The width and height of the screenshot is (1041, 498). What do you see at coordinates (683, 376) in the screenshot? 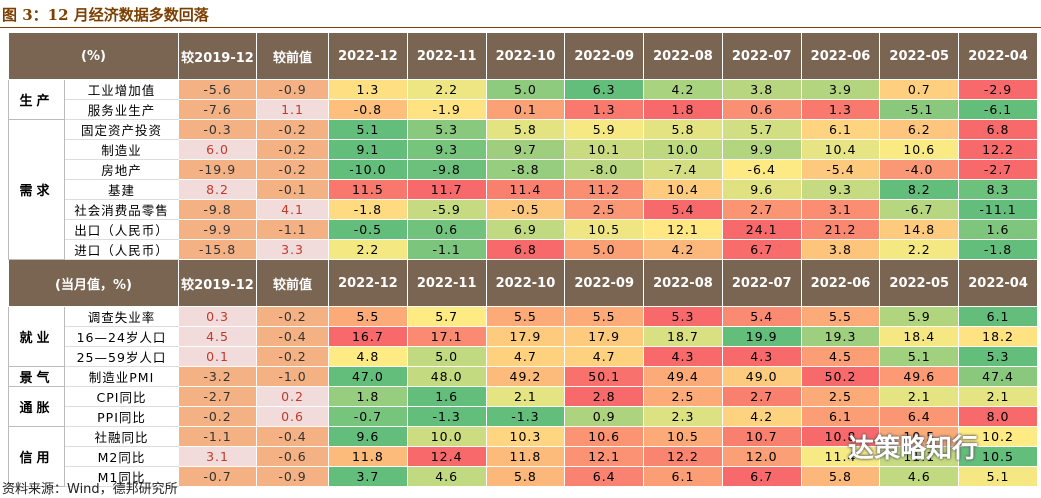
I see `value-cell: 49.4` at bounding box center [683, 376].